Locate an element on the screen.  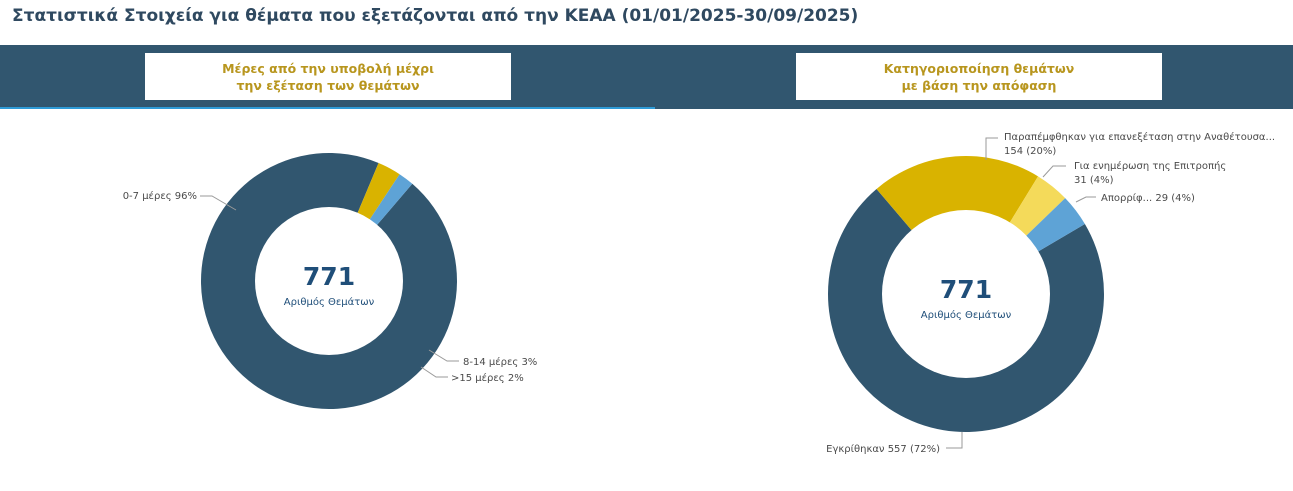
days-chart-header-line2: την εξέταση των θεμάτων is located at coordinates (328, 85).